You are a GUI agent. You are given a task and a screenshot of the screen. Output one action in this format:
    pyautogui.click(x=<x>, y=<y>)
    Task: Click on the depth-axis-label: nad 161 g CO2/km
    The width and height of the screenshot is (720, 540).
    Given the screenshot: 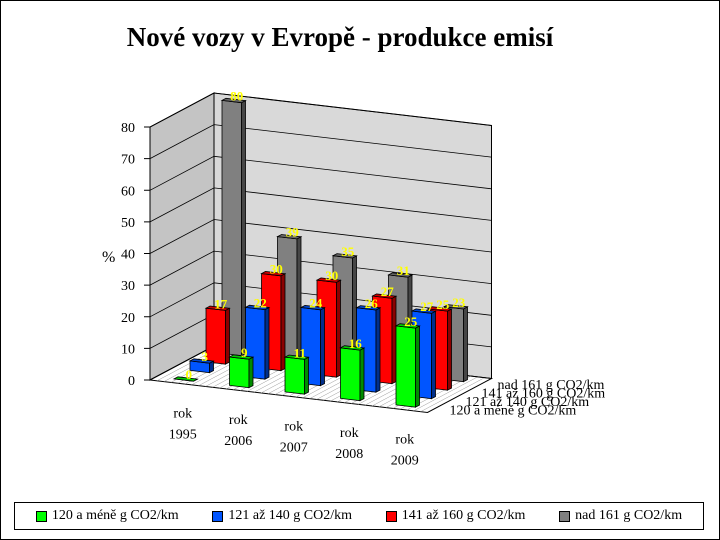 What is the action you would take?
    pyautogui.click(x=551, y=385)
    